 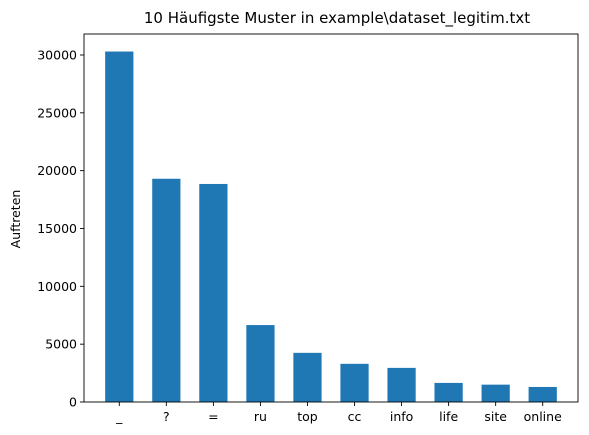 I want to click on y-axis-title: Auftreten, so click(x=15, y=219).